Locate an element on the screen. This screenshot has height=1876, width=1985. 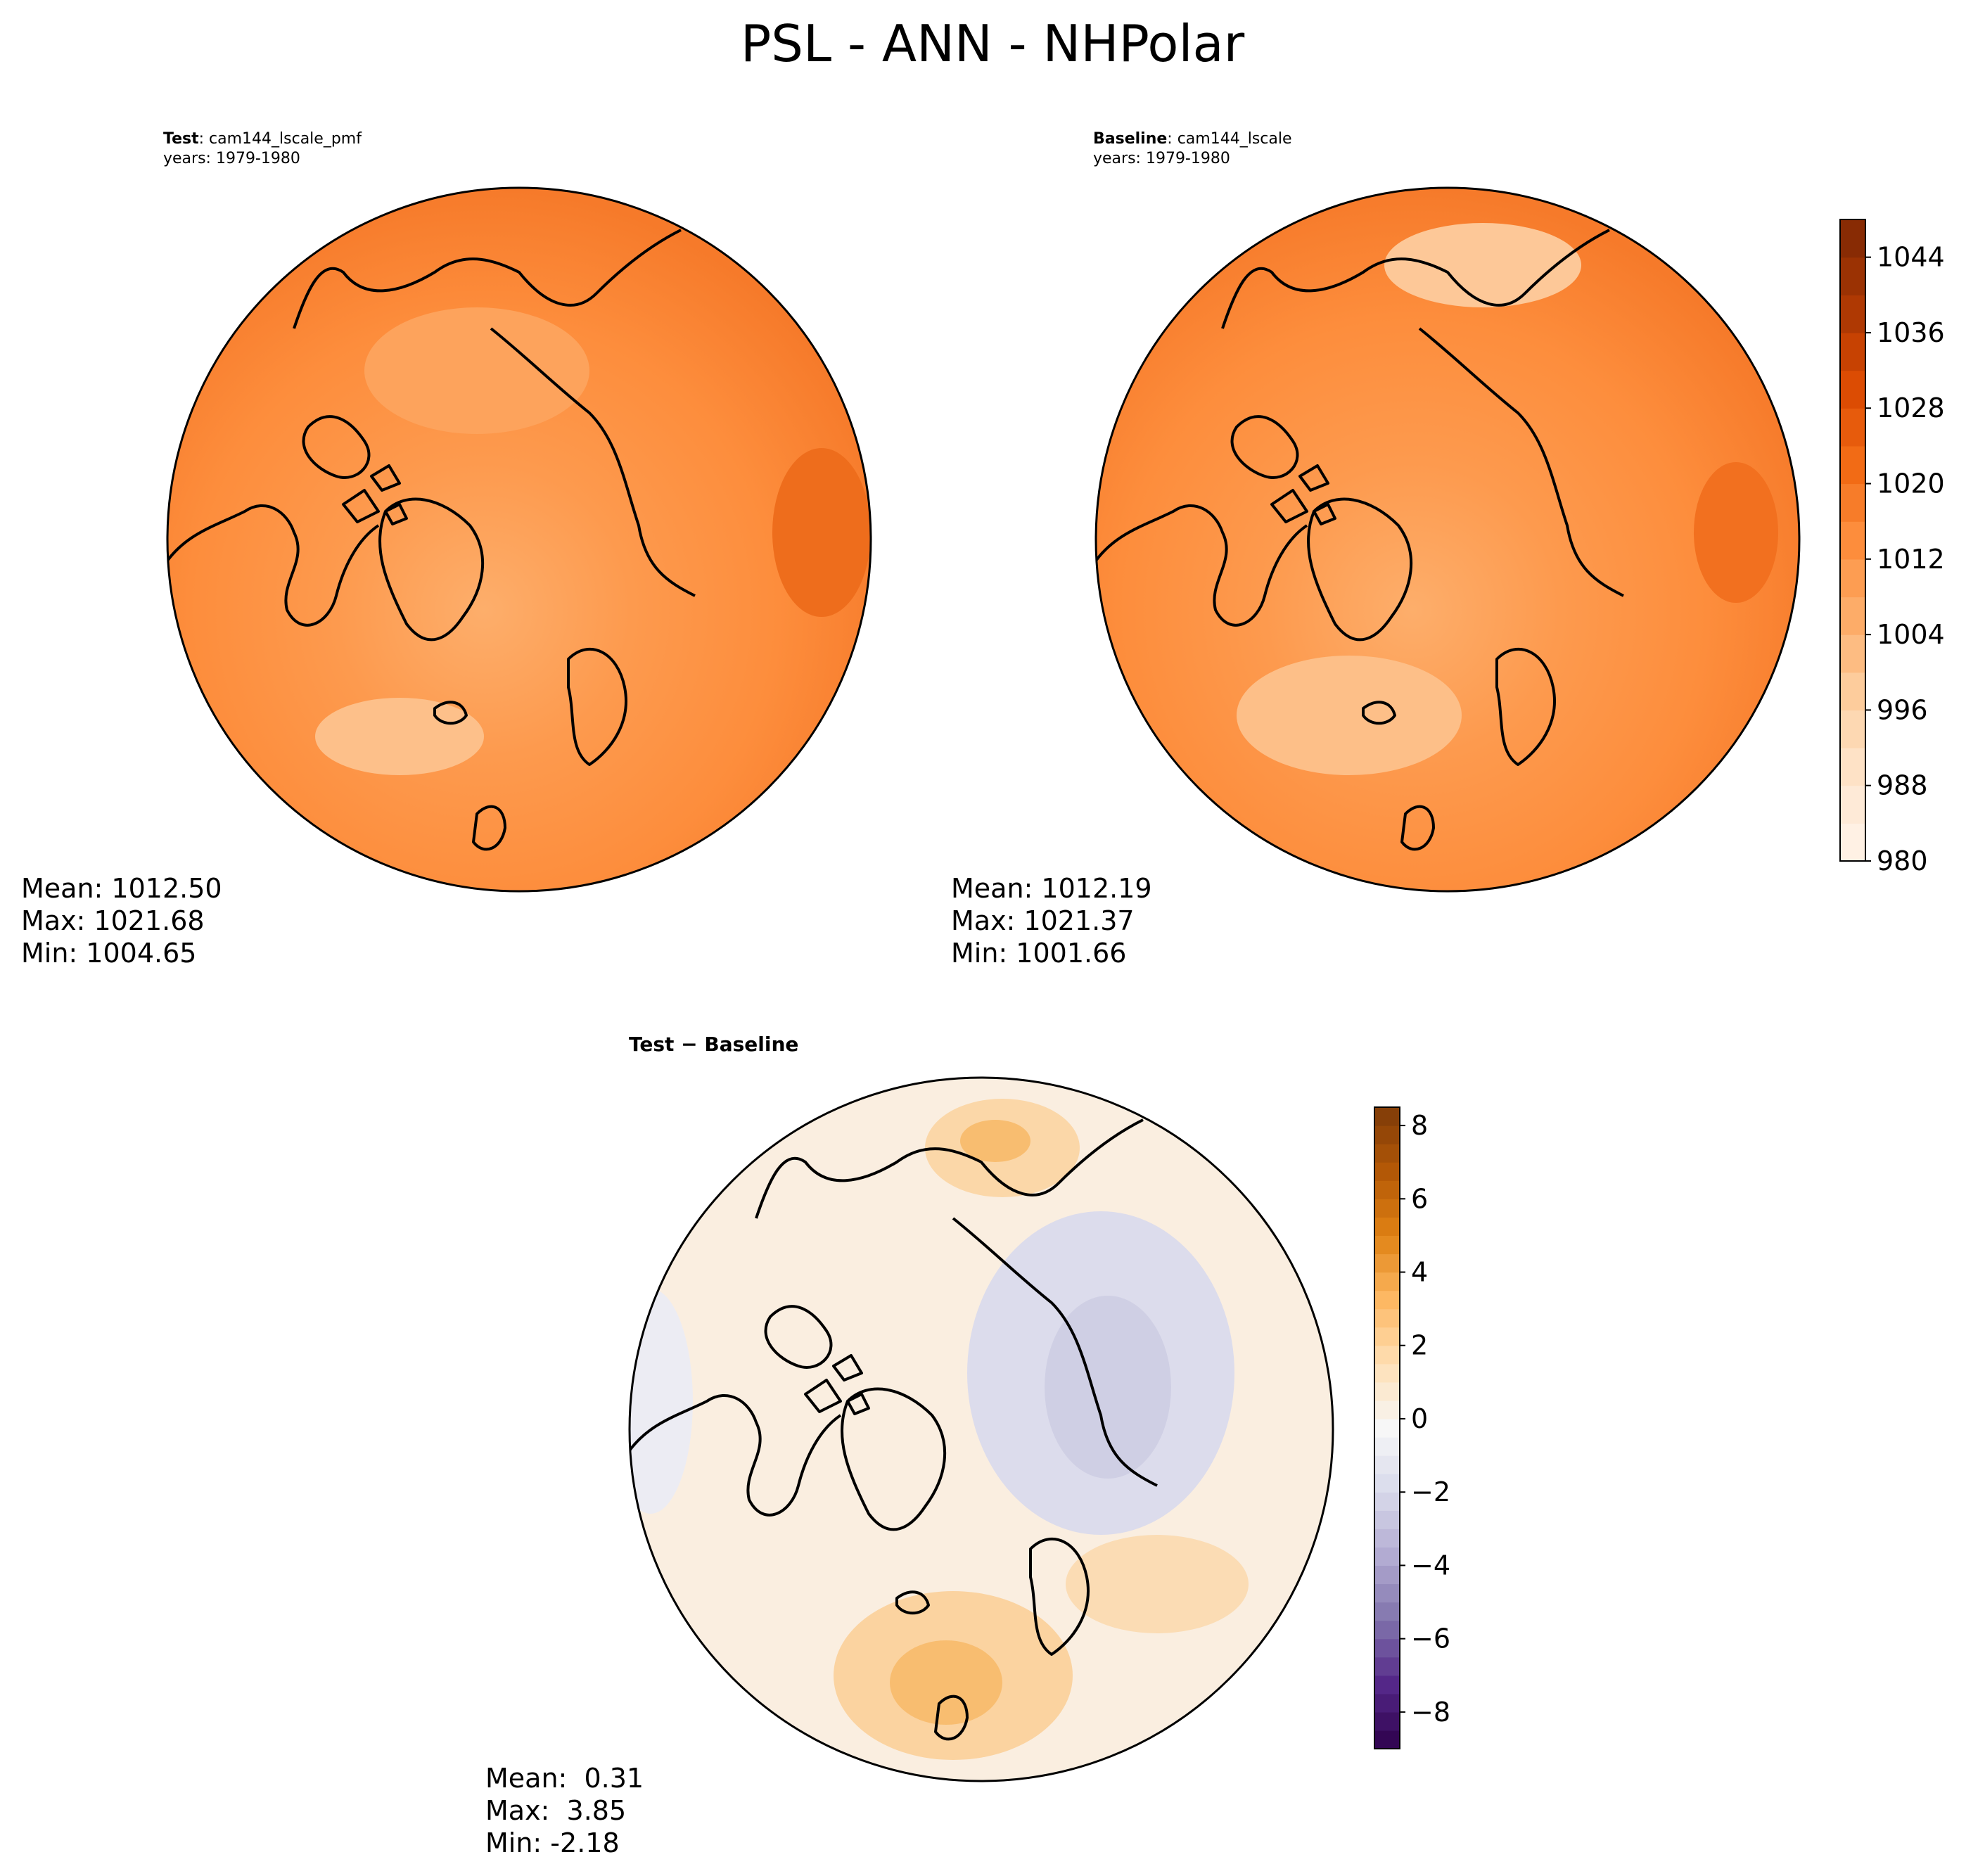
baseline-high-region is located at coordinates (1736, 532).